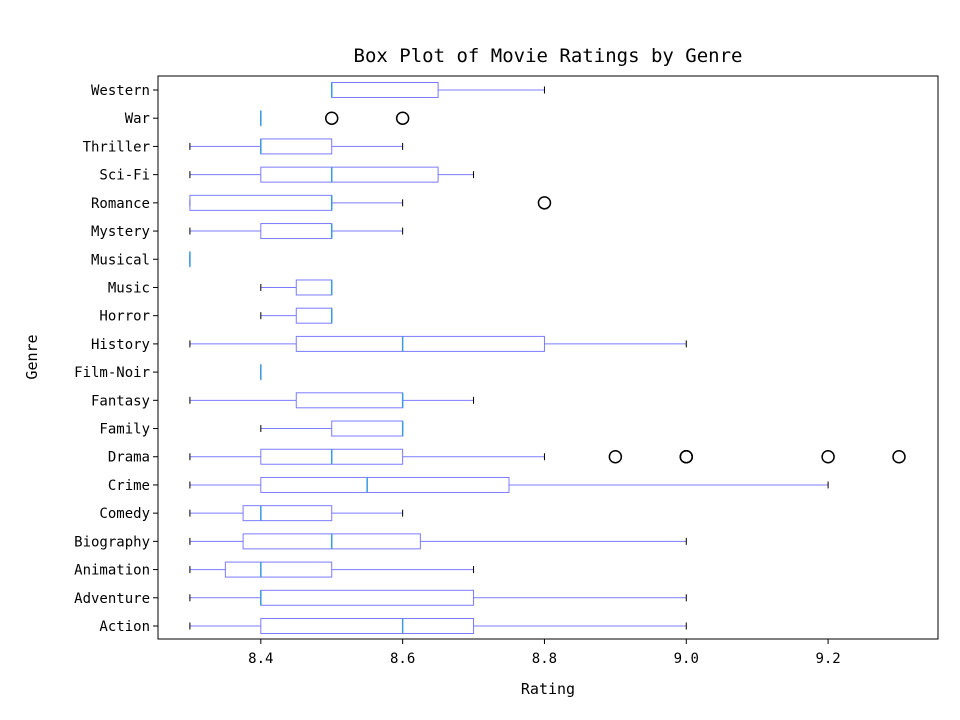 This screenshot has width=960, height=720. I want to click on box-animation, so click(332, 569).